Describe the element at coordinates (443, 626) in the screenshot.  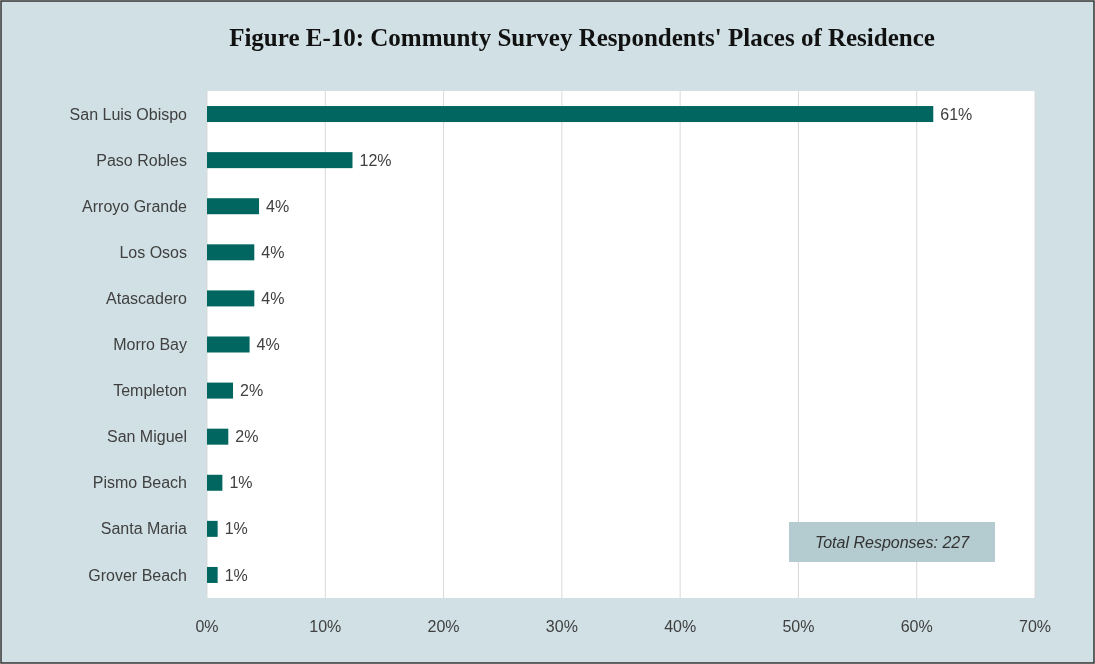
I see `x-tick-label: 20%` at that location.